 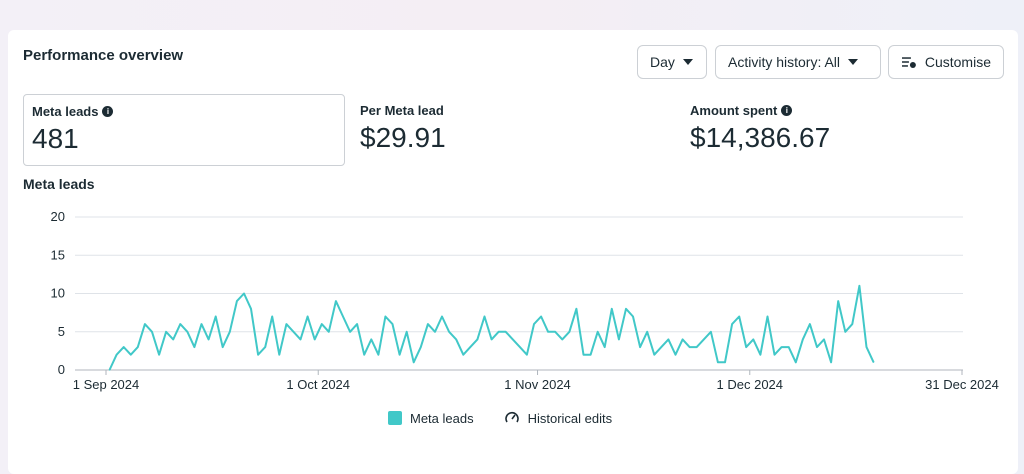 I want to click on customise-button: Customise, so click(x=946, y=62).